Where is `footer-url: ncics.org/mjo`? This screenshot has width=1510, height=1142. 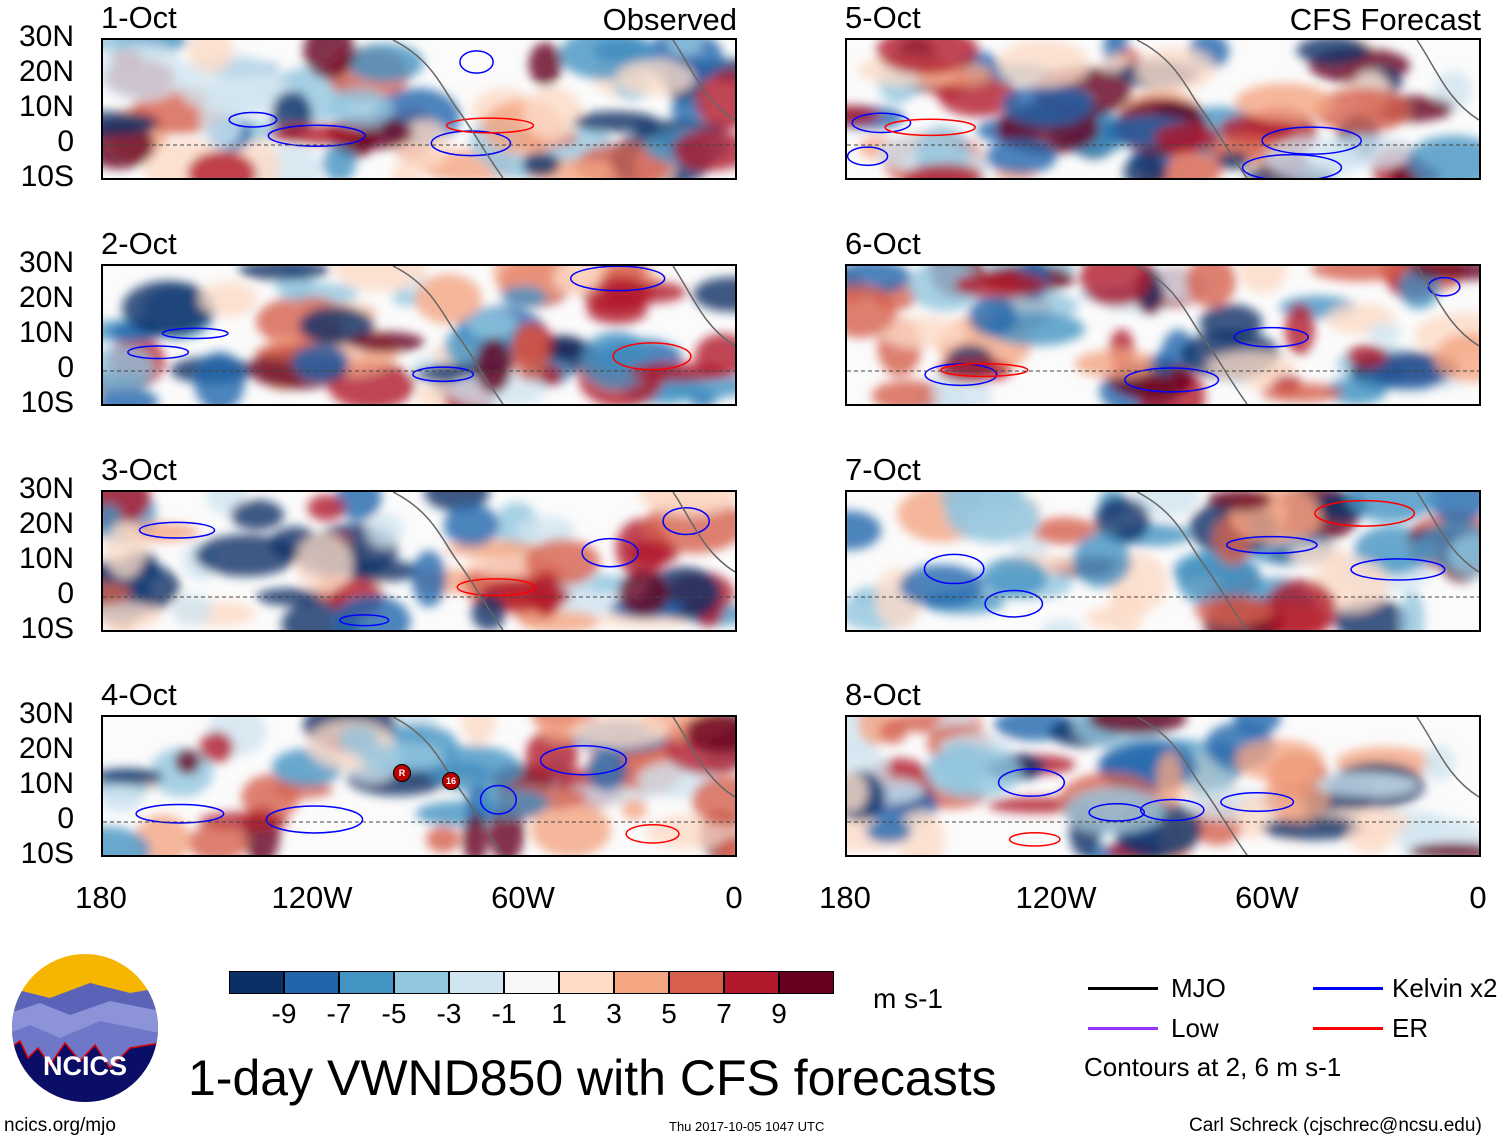 footer-url: ncics.org/mjo is located at coordinates (60, 1125).